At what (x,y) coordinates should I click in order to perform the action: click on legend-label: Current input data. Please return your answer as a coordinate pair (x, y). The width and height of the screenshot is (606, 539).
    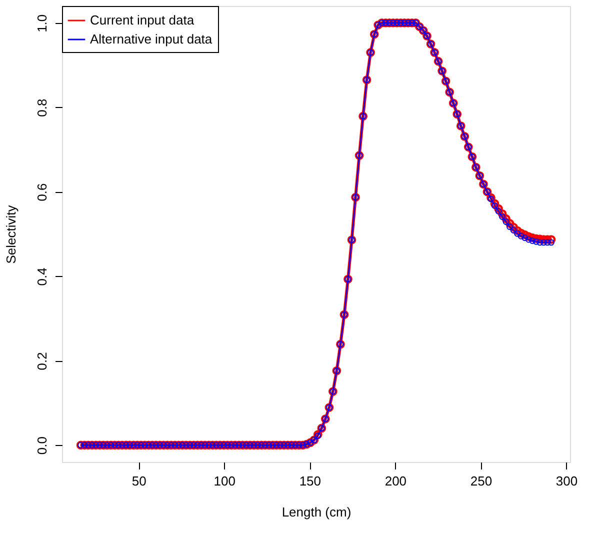
    Looking at the image, I should click on (142, 20).